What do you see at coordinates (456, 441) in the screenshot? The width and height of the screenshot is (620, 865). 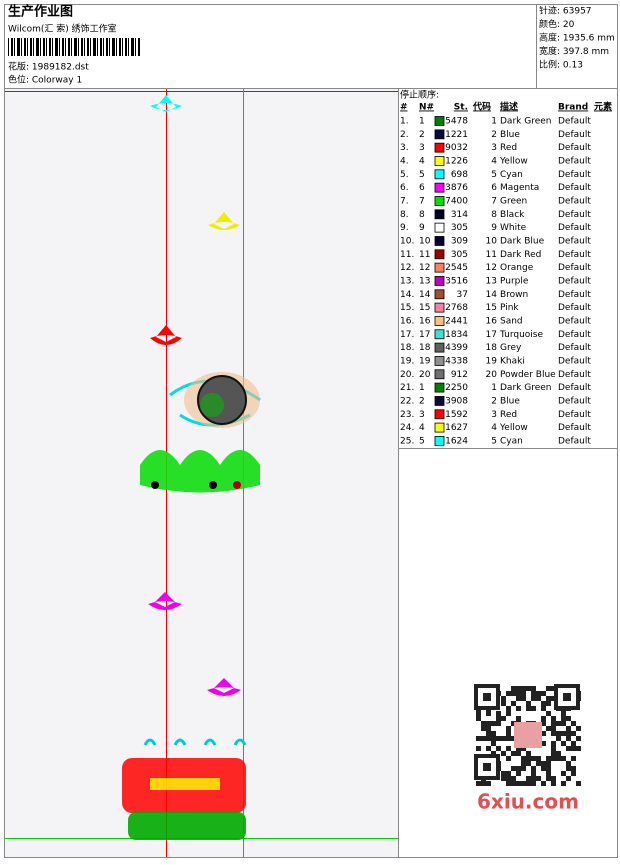 I see `stitches: 1624` at bounding box center [456, 441].